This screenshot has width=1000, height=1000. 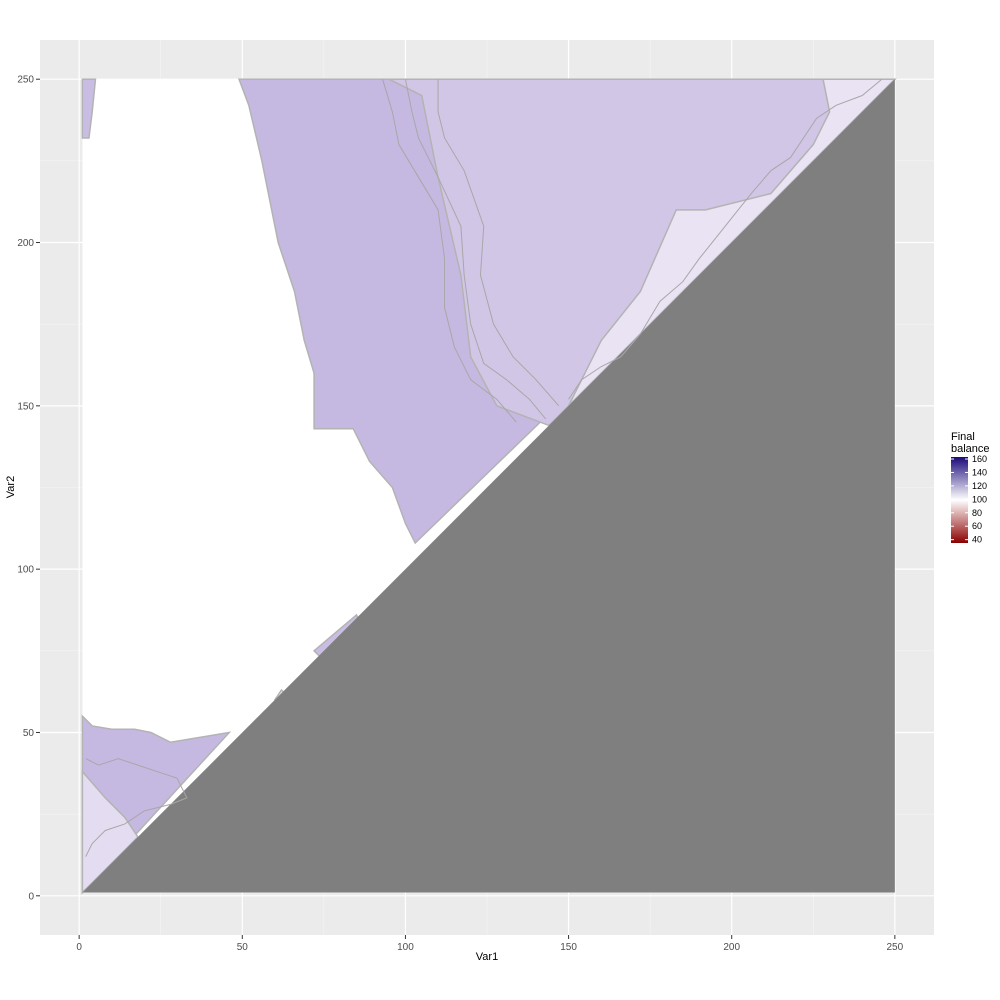 What do you see at coordinates (28, 488) in the screenshot?
I see `y-axis: 0 50 100 150 200 250` at bounding box center [28, 488].